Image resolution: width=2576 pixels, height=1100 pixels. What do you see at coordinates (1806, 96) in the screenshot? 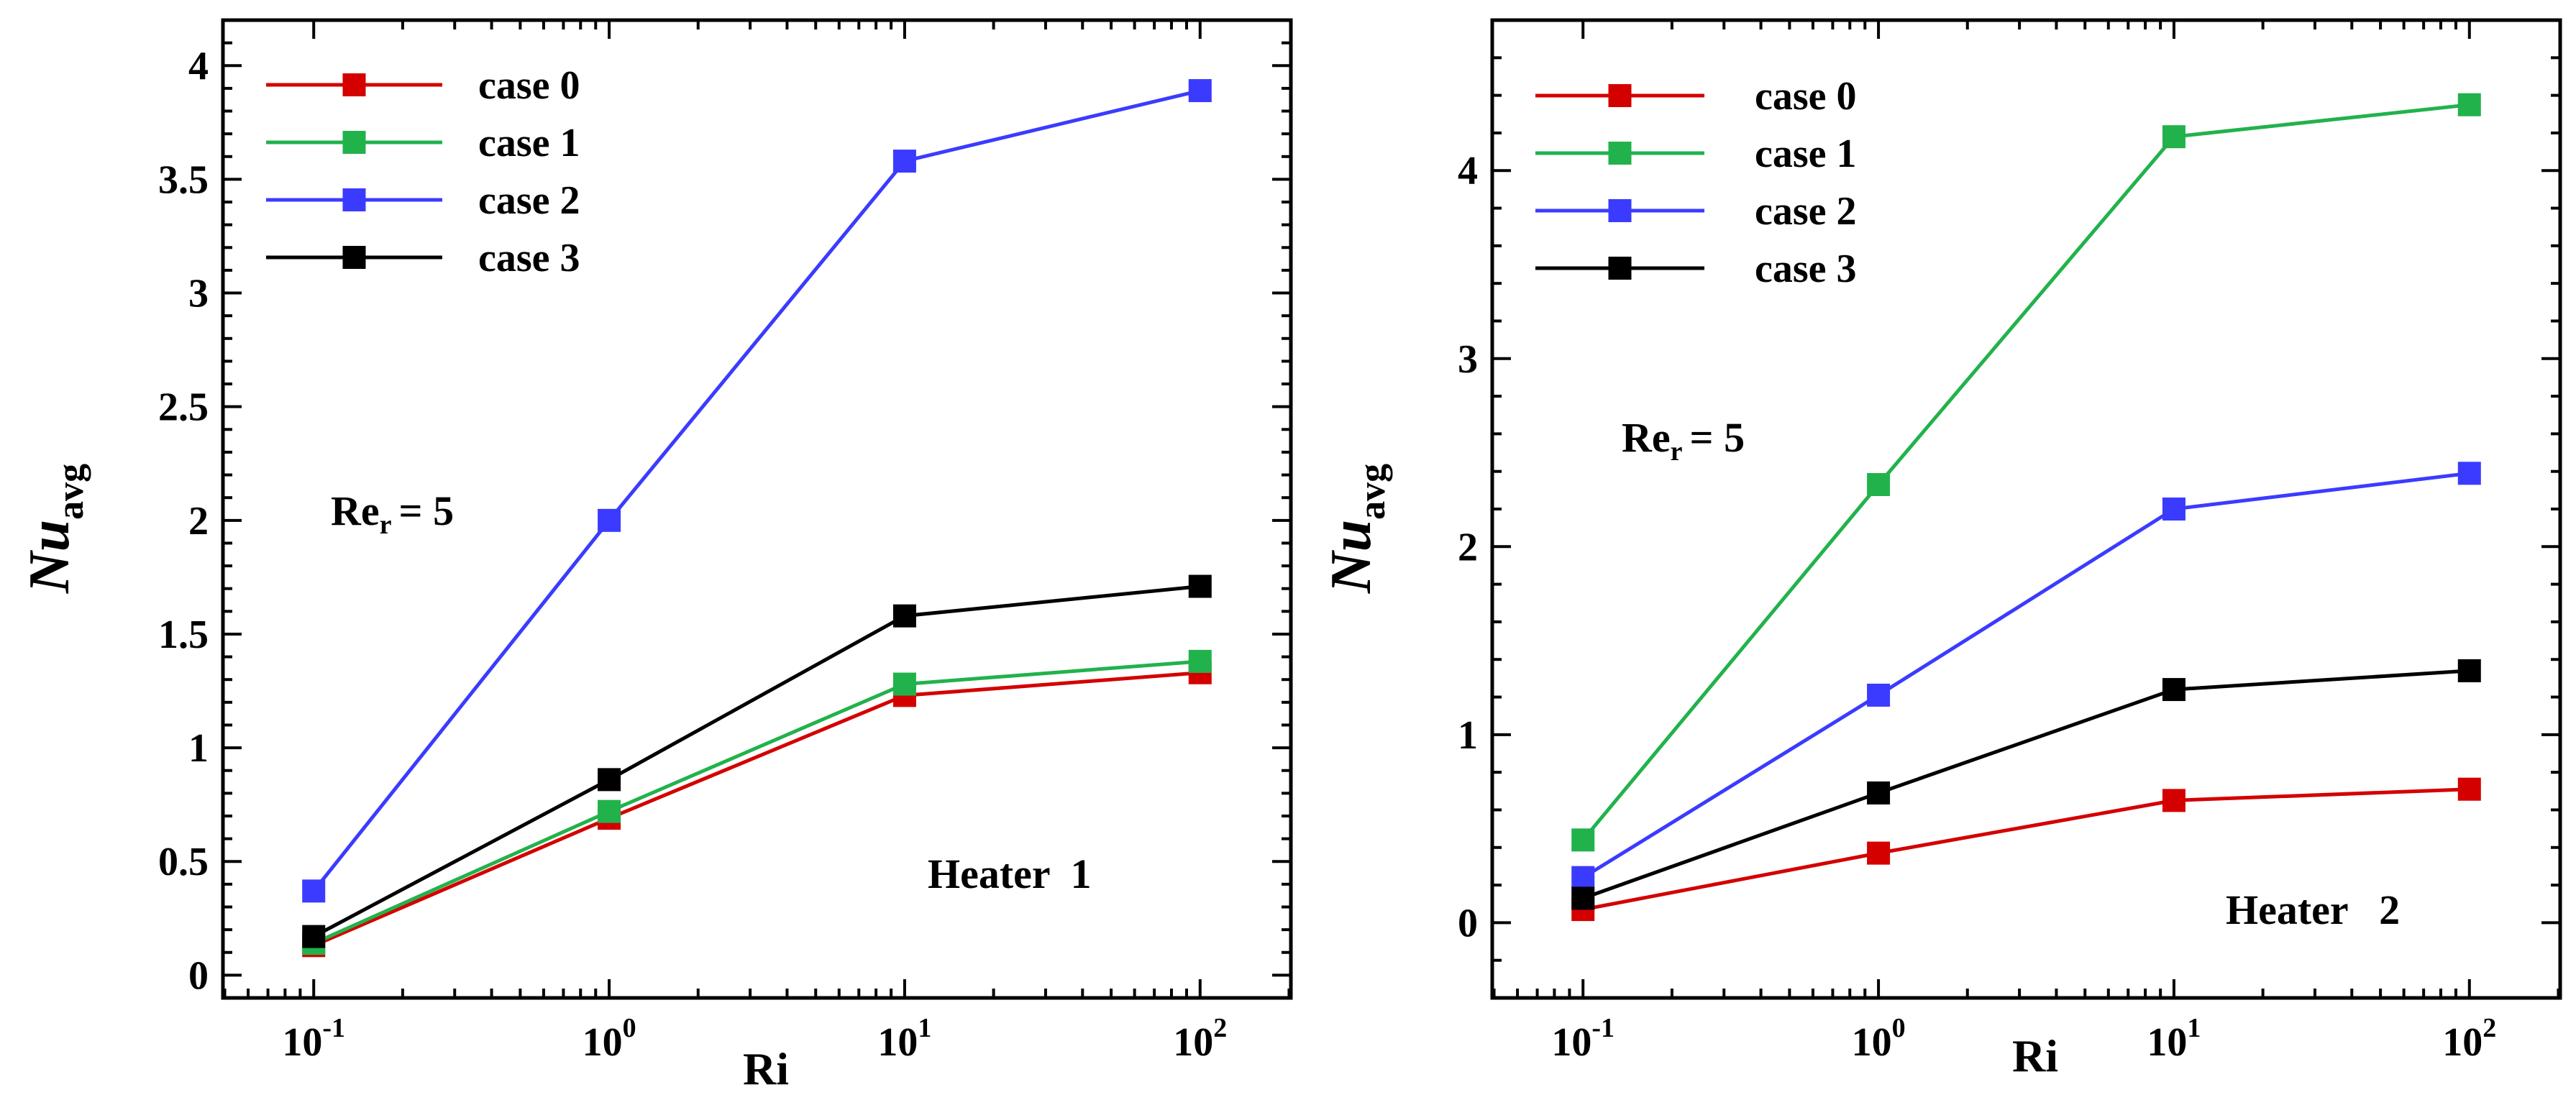
I see `legend-label: case 0` at bounding box center [1806, 96].